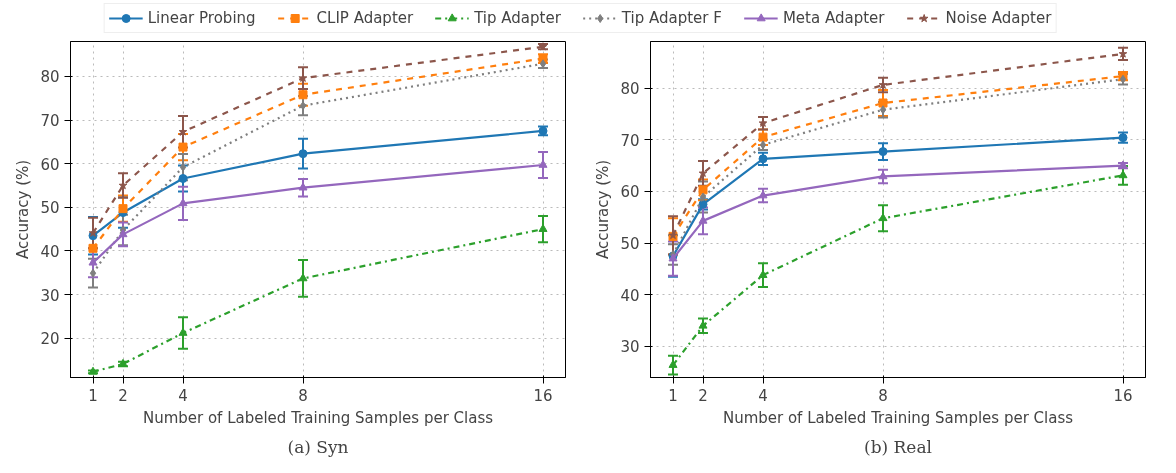 The height and width of the screenshot is (473, 1176). I want to click on y-tick-label: 20, so click(50, 339).